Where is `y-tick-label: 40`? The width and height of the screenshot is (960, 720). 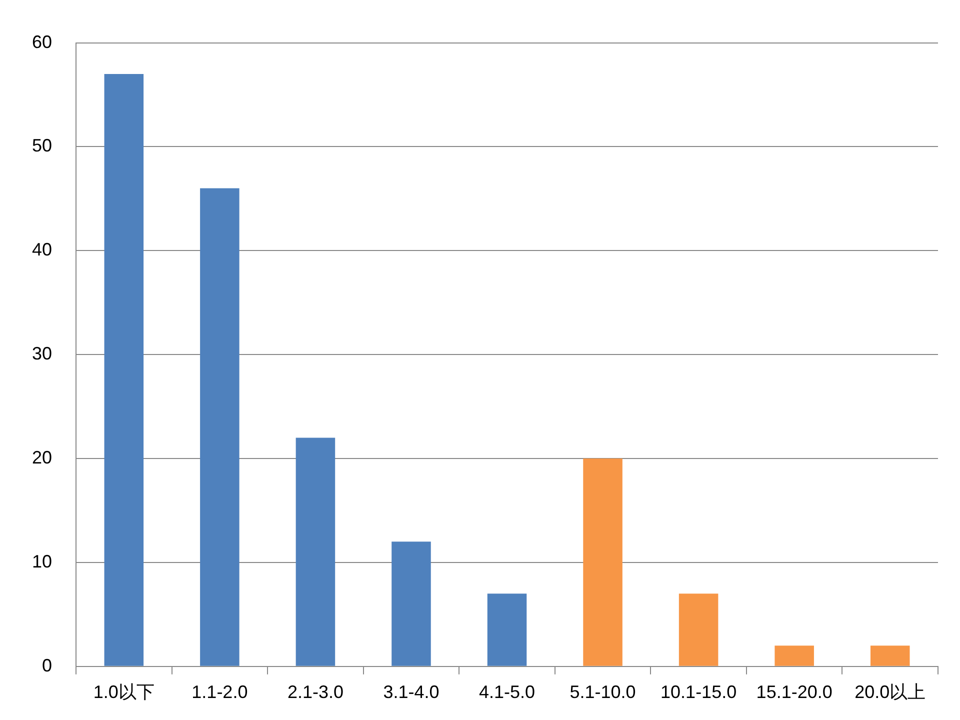 y-tick-label: 40 is located at coordinates (42, 250).